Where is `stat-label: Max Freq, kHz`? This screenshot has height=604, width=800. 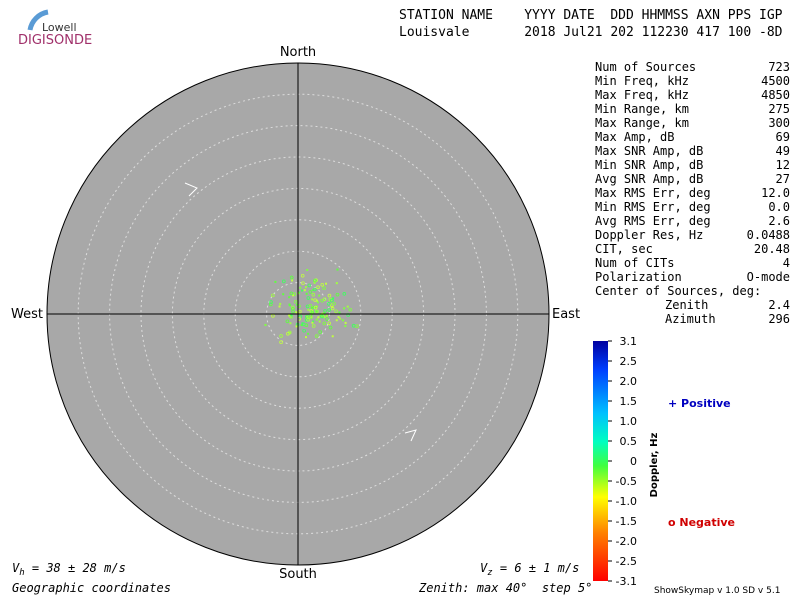 stat-label: Max Freq, kHz is located at coordinates (642, 95).